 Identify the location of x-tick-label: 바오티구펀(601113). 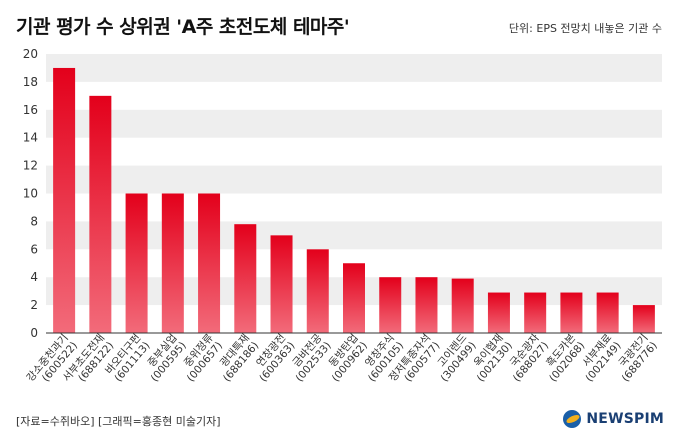
(127, 358).